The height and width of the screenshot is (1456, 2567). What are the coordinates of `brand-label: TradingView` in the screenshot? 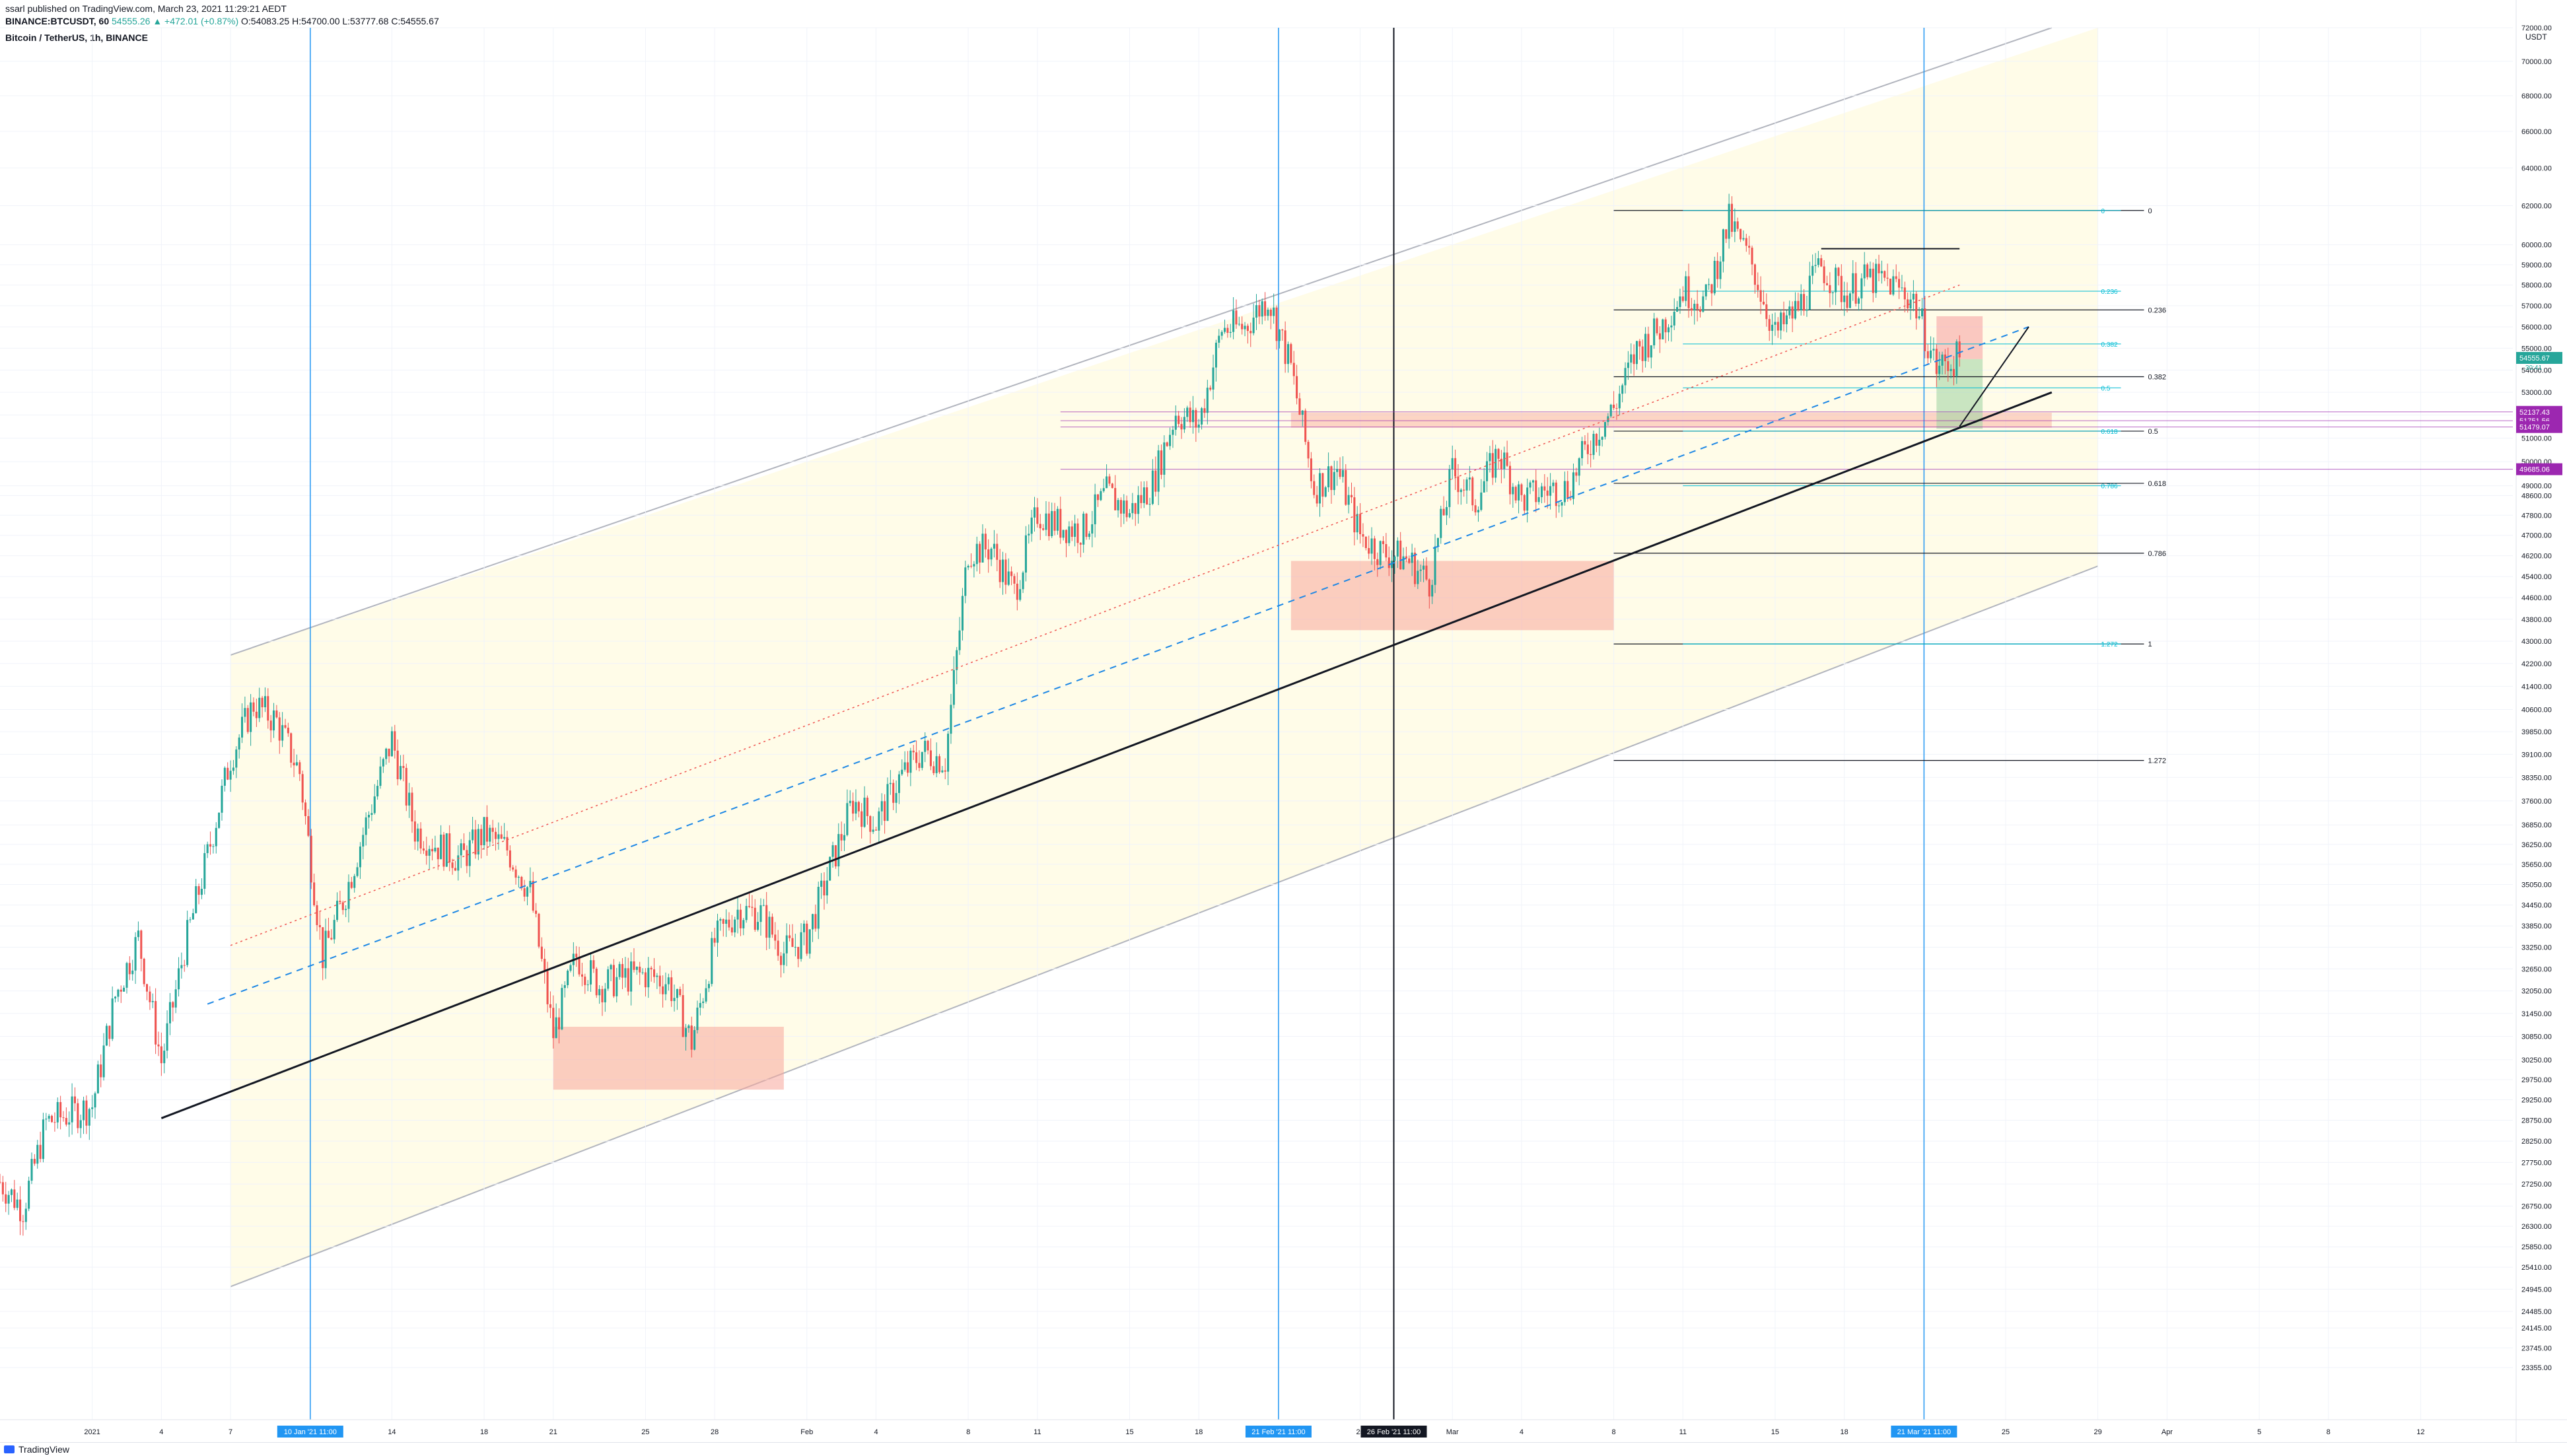 It's located at (44, 1449).